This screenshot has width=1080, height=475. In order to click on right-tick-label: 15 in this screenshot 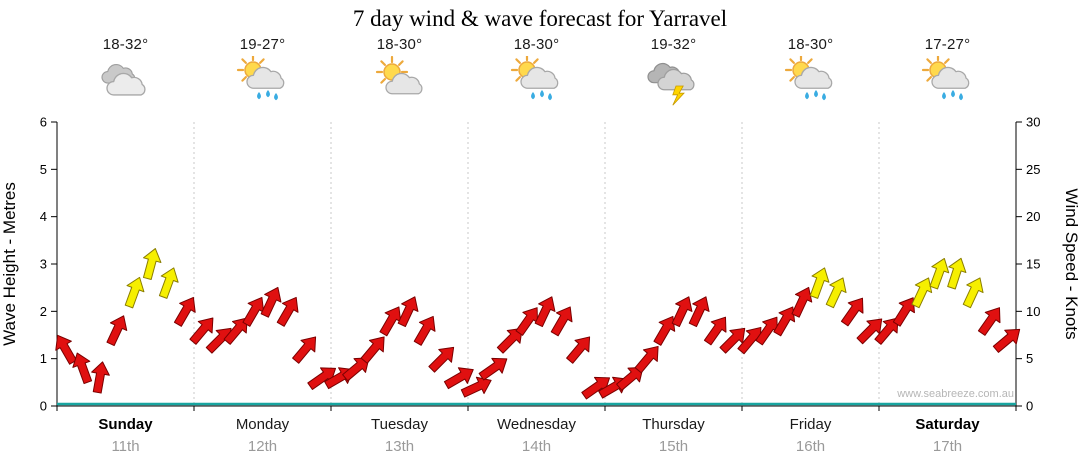, I will do `click(1033, 264)`.